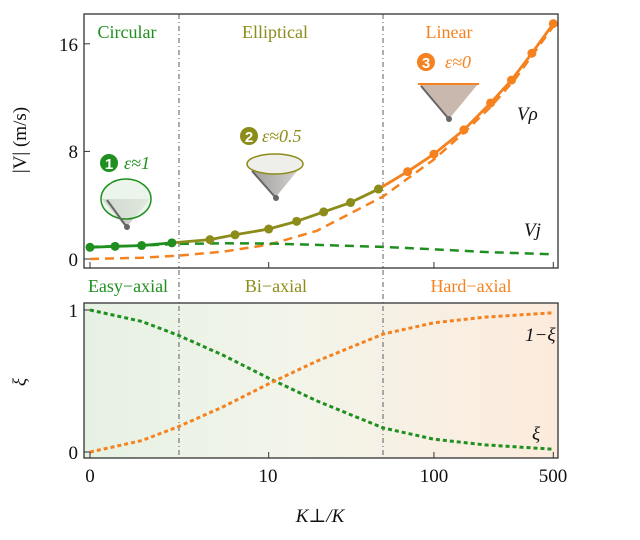 This screenshot has height=540, width=640. Describe the element at coordinates (68, 45) in the screenshot. I see `y-tick-label: 16` at that location.